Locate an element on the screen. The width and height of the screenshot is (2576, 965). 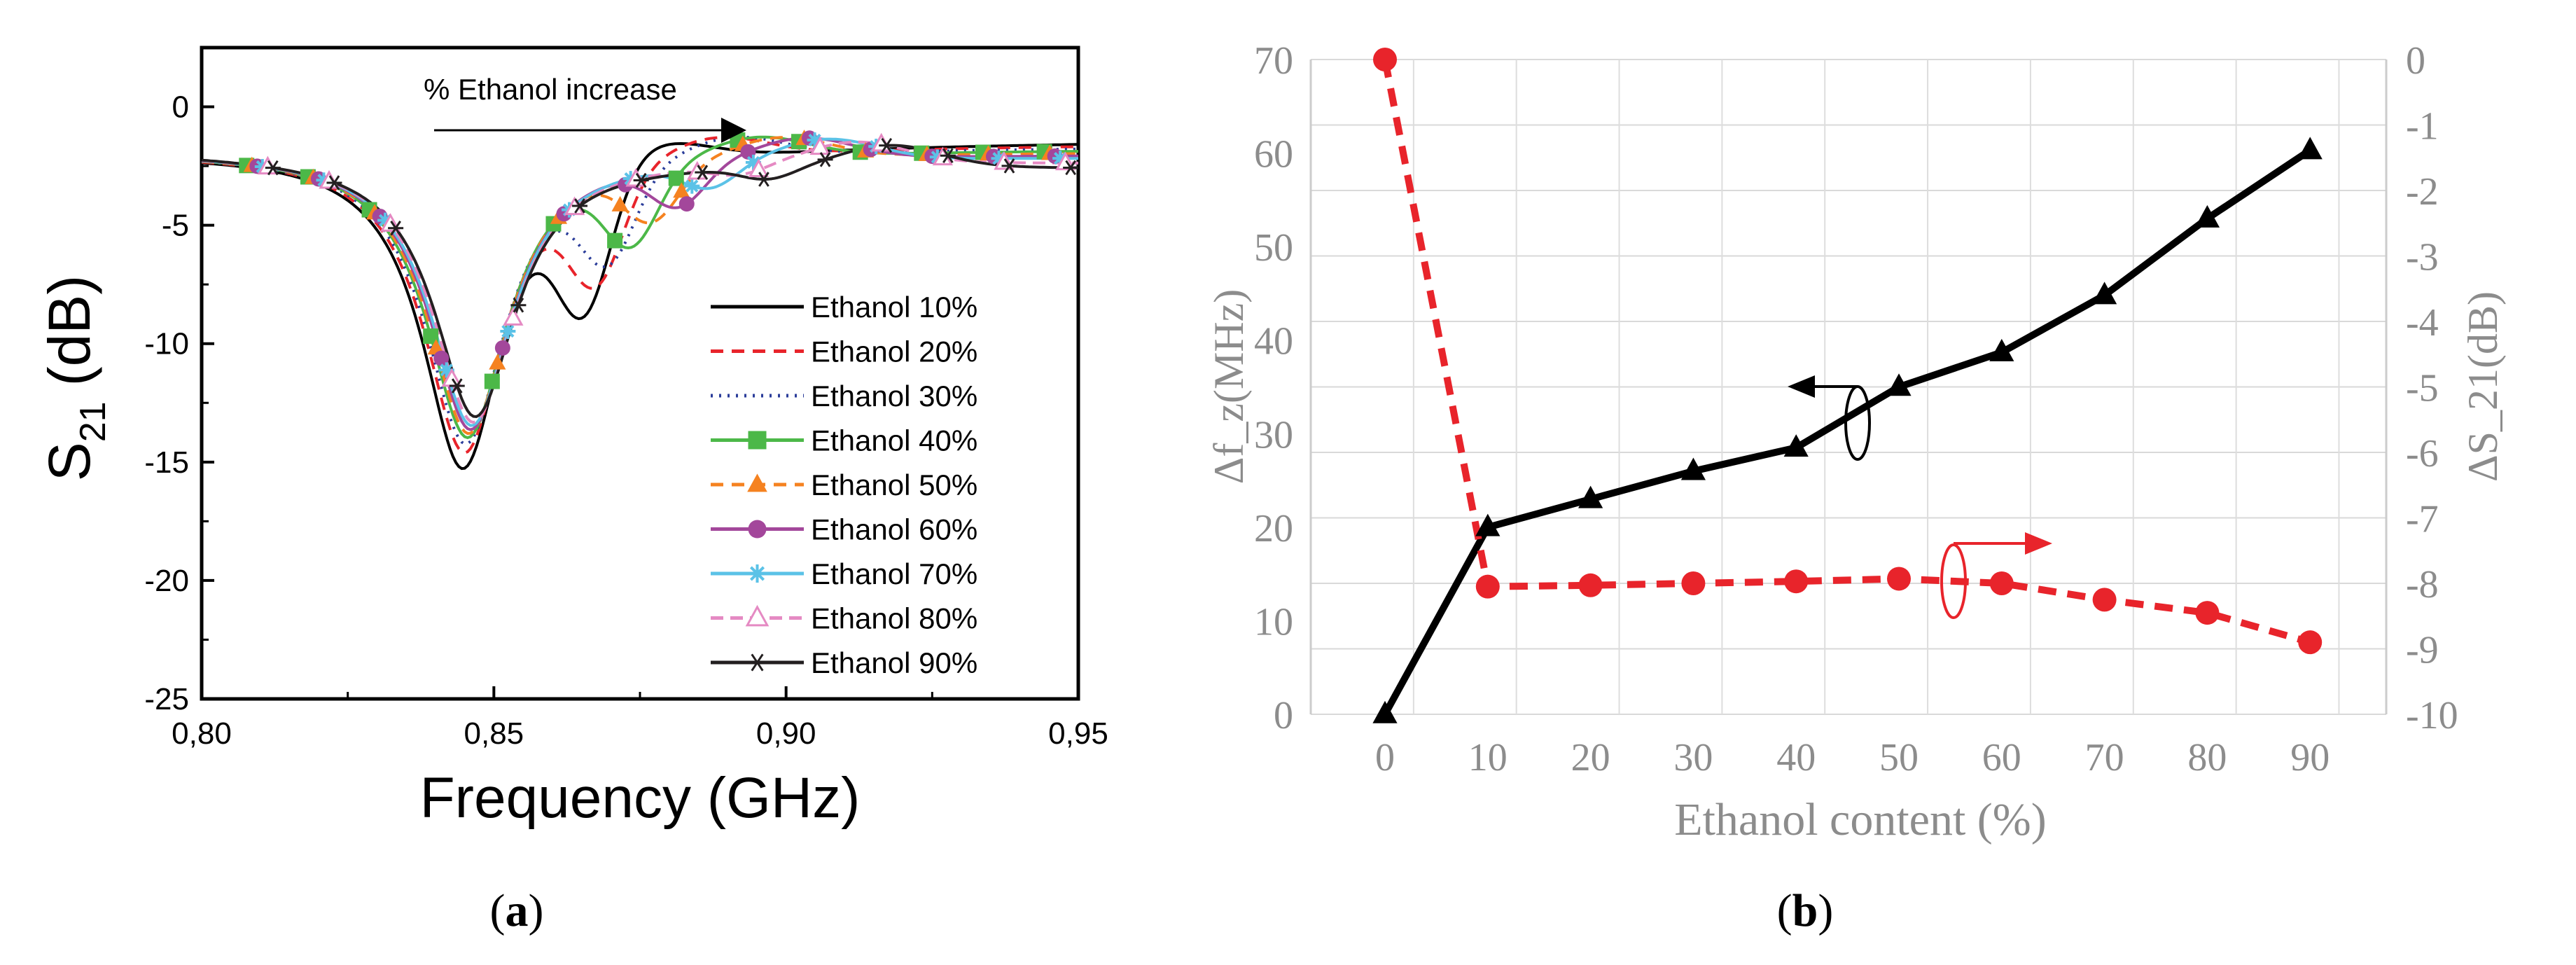
legend-label-1: Ethanol 10% is located at coordinates (894, 308).